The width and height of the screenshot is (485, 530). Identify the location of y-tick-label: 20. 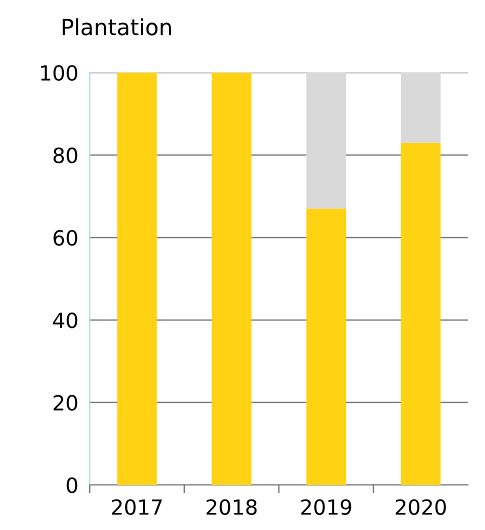
(66, 402).